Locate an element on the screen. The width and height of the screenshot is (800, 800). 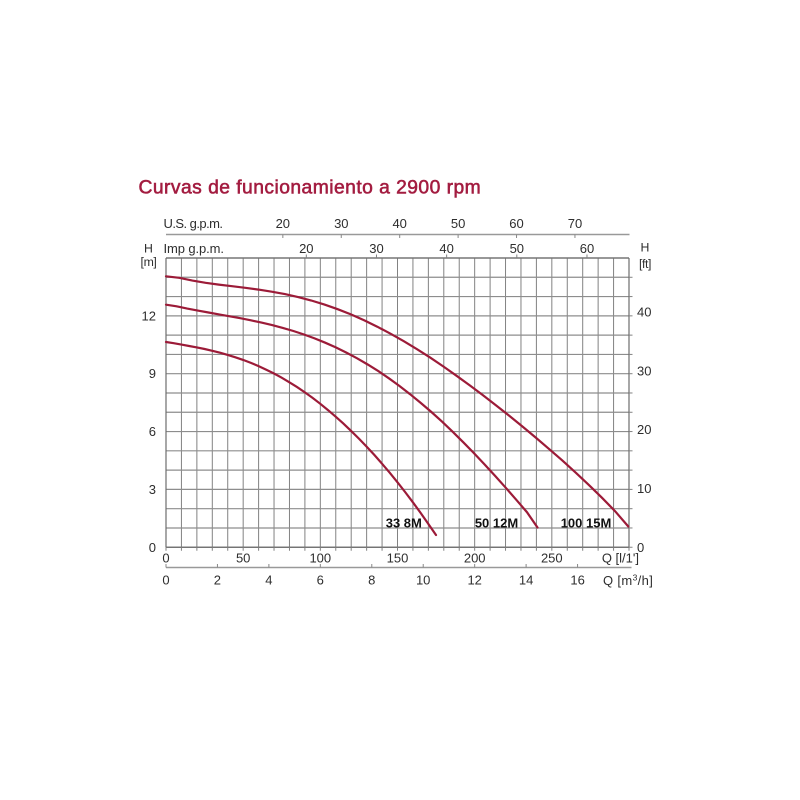
svg-text: 100 15M is located at coordinates (586, 523).